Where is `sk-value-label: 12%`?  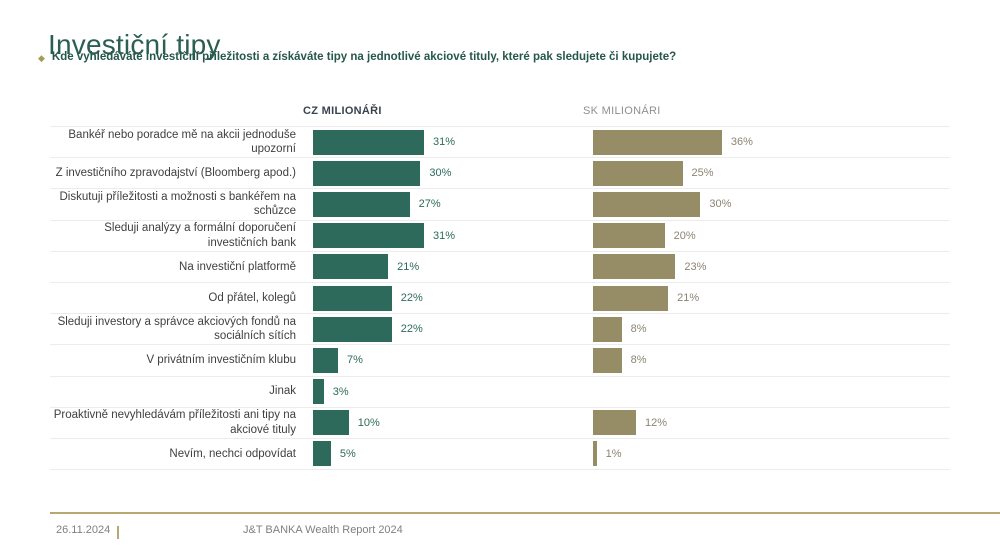 sk-value-label: 12% is located at coordinates (655, 422).